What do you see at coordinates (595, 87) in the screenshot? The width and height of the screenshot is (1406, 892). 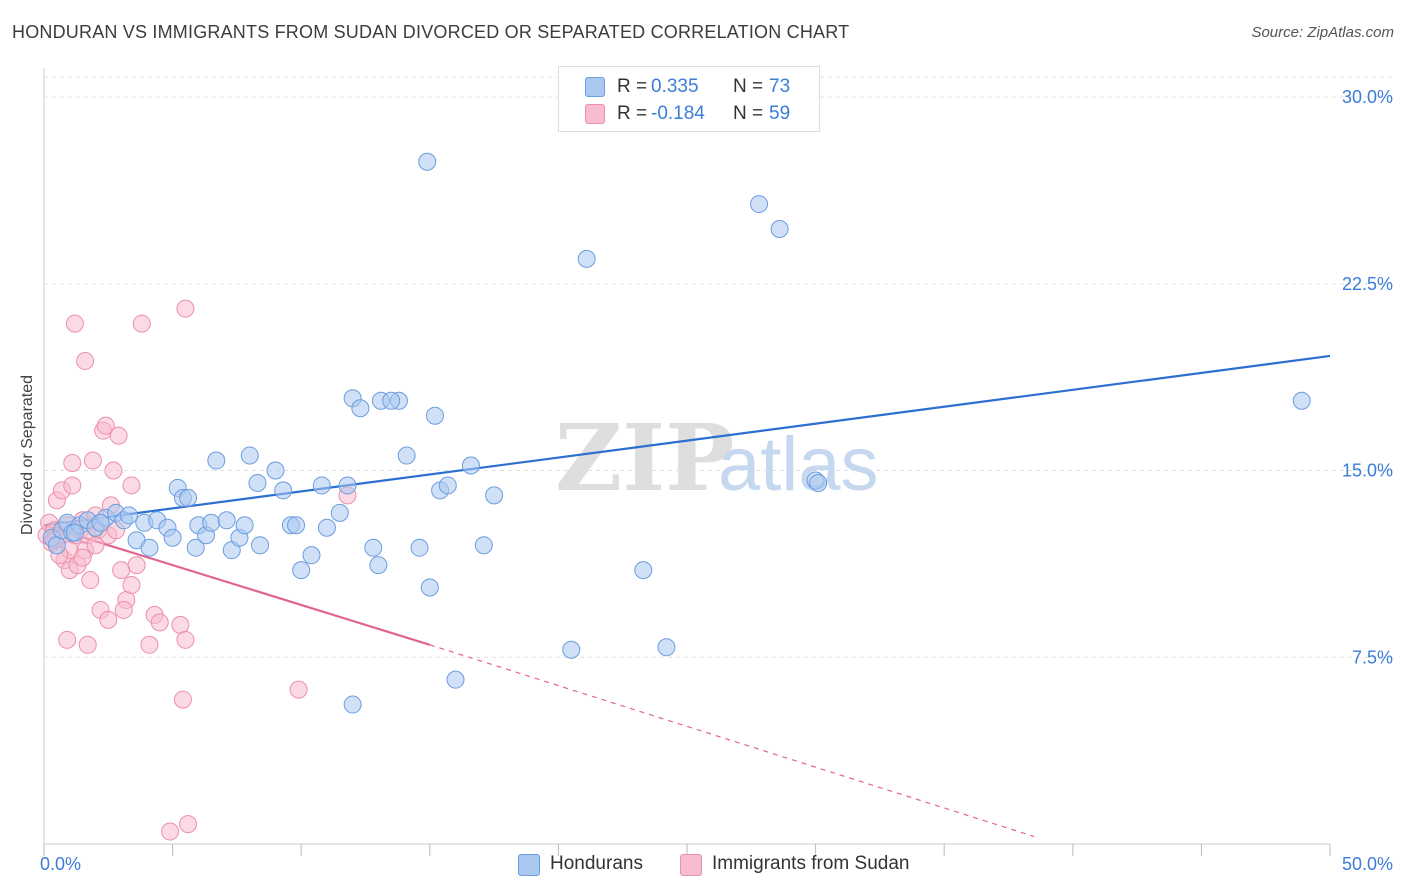 I see `legend-swatch-blue` at bounding box center [595, 87].